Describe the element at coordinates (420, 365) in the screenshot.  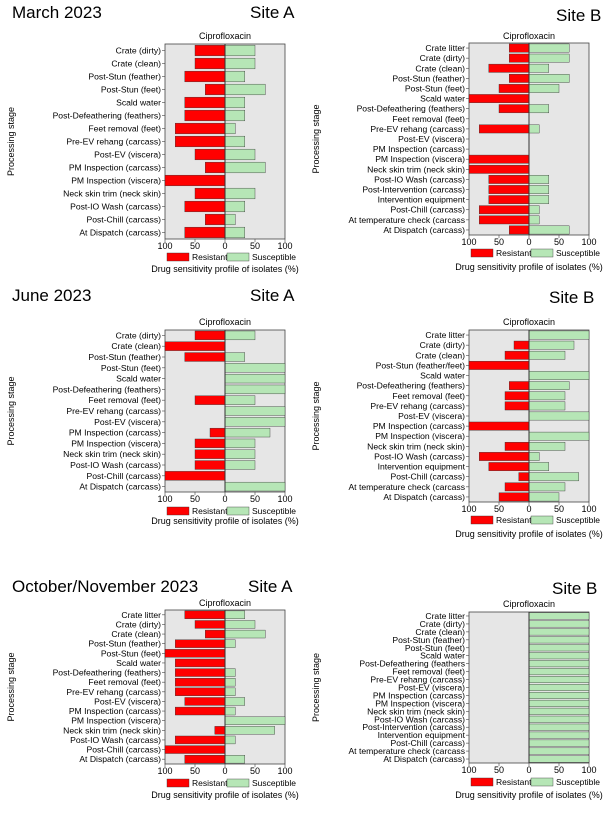
I see `category-label: Post-Stun (feather/feet)` at that location.